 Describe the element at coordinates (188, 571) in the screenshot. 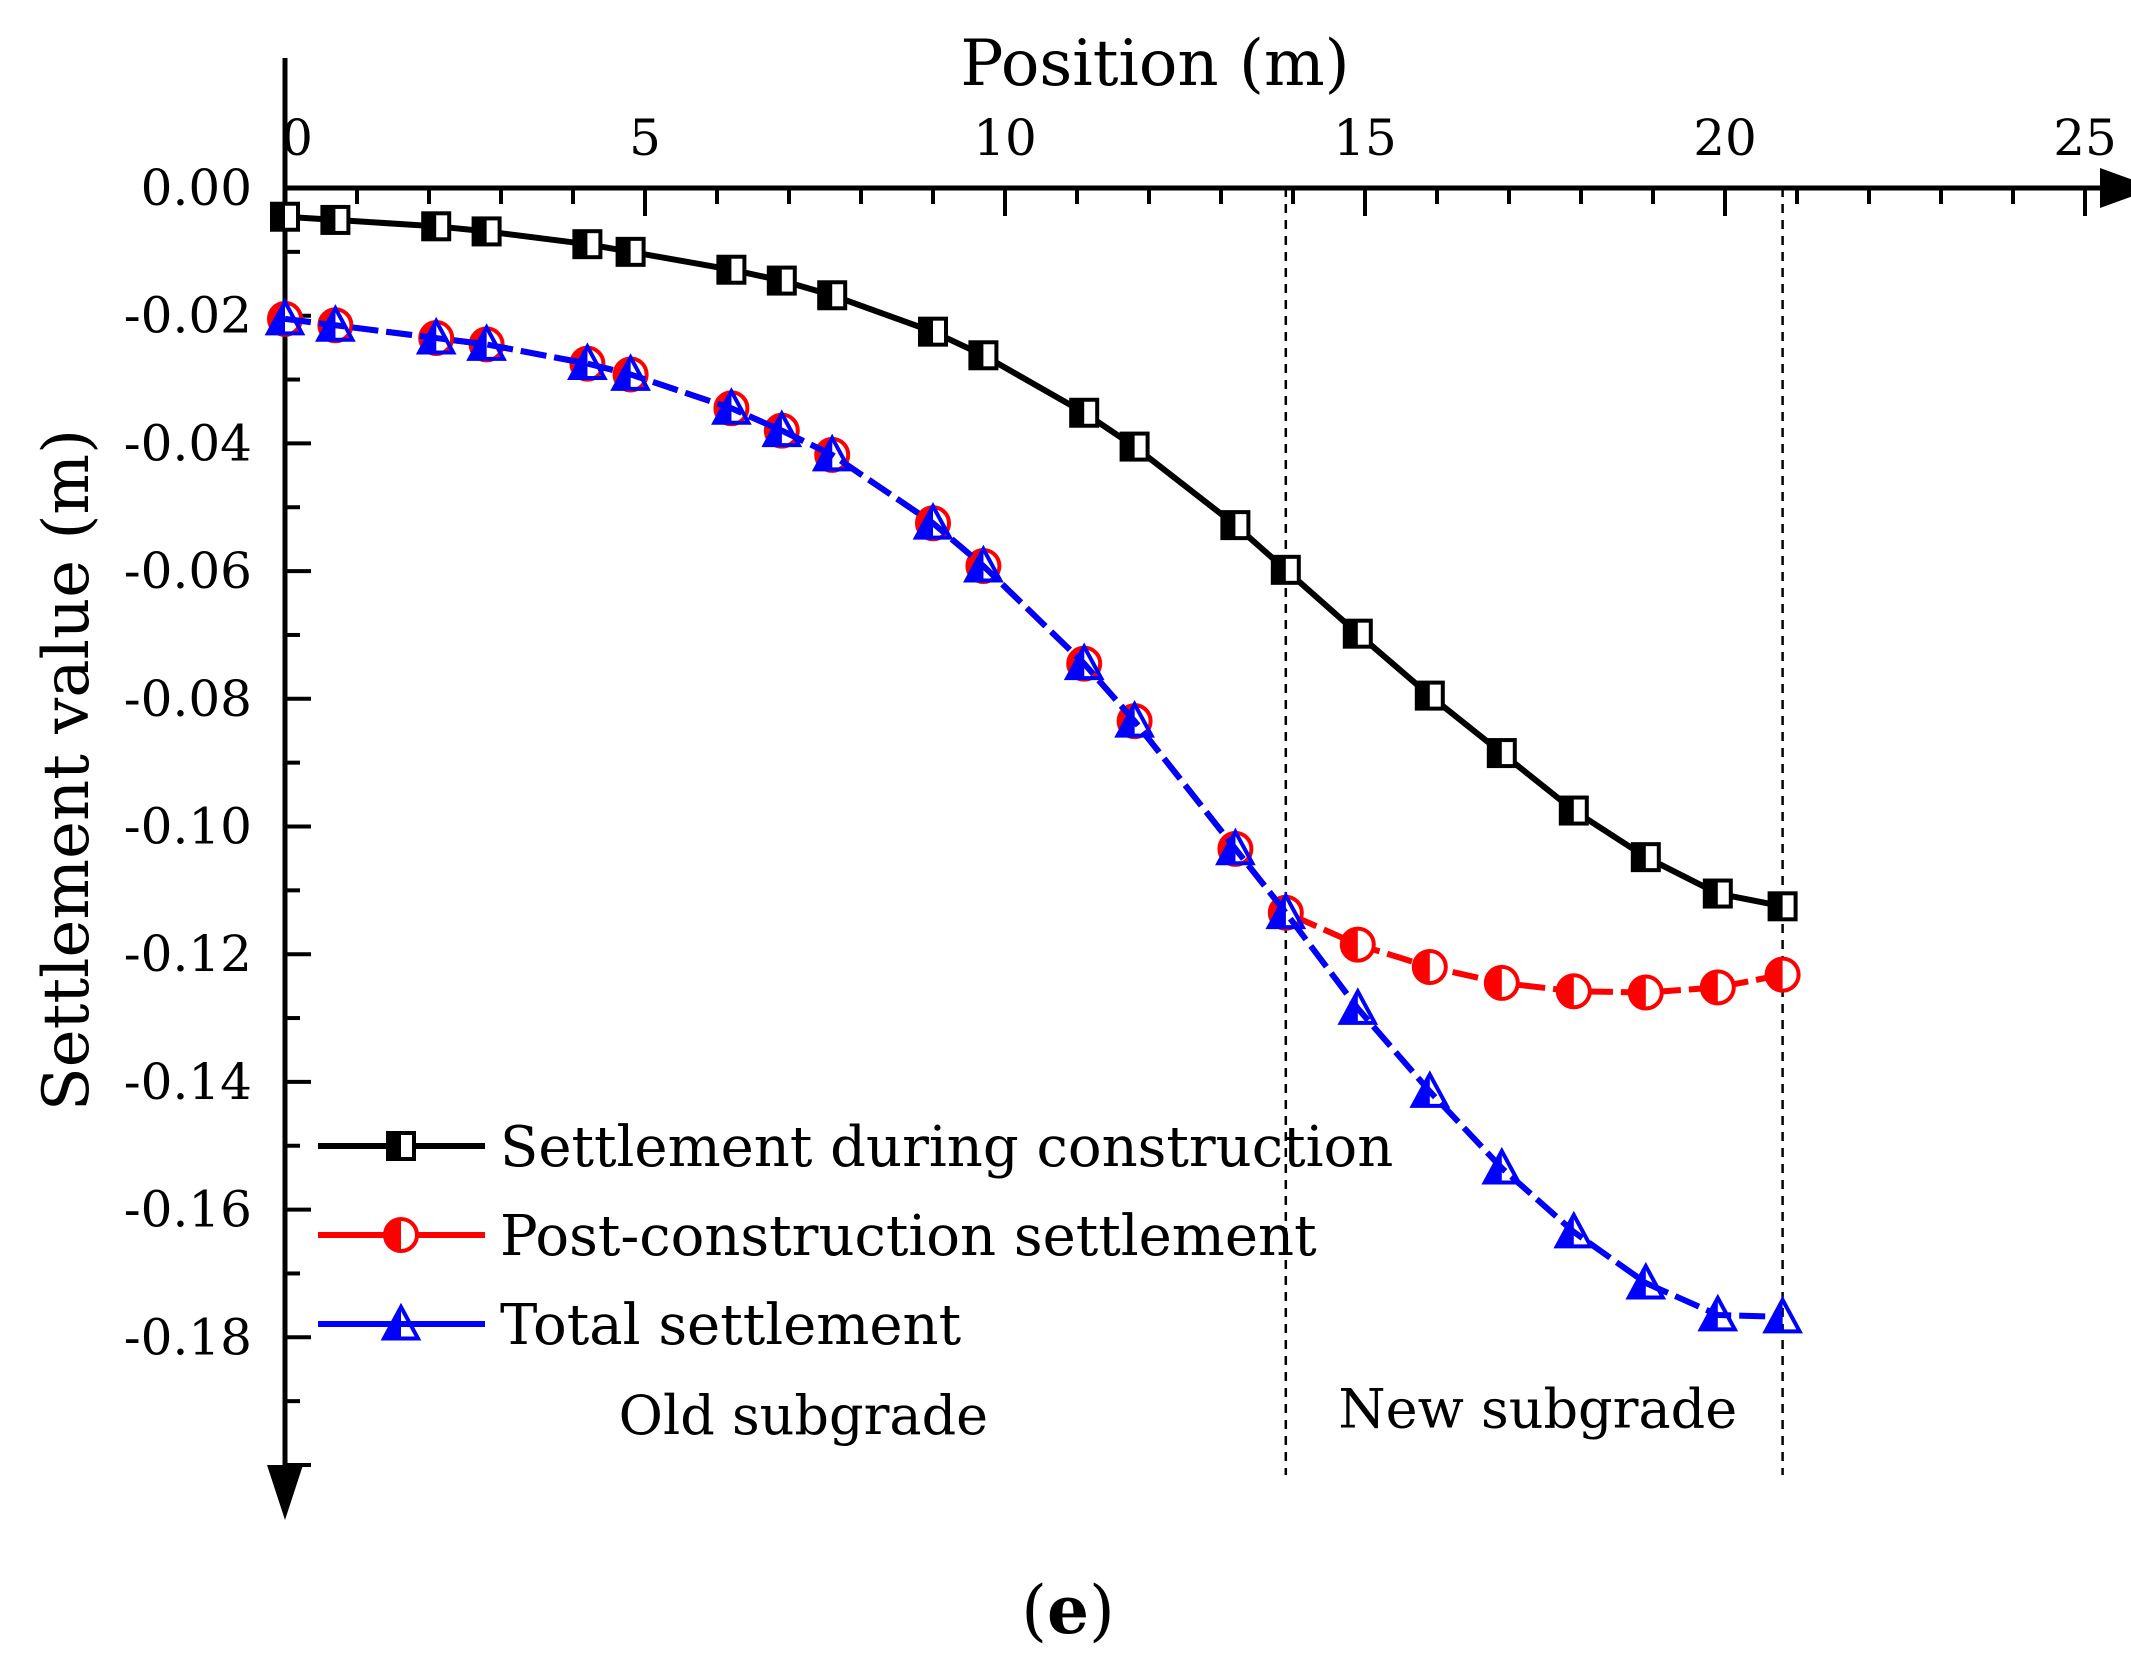

I see `y-tick-label: -0.06` at that location.